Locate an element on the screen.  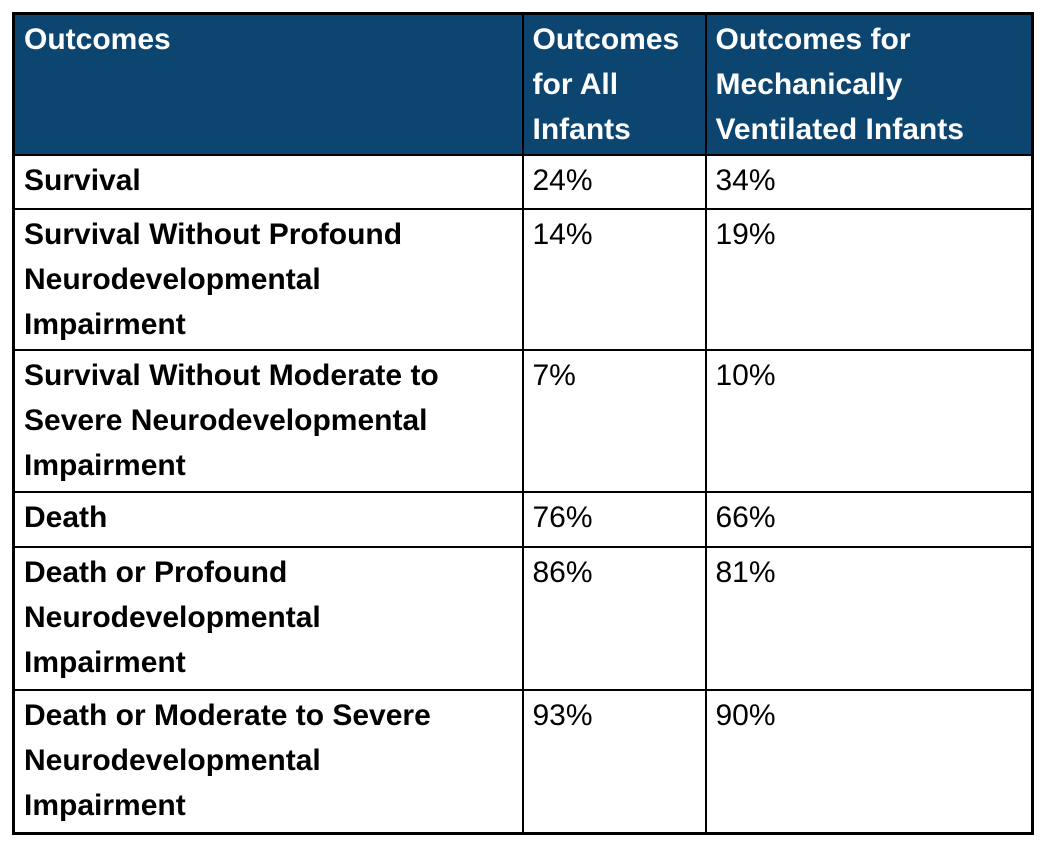
ventilated-value-cell: 19% is located at coordinates (869, 279).